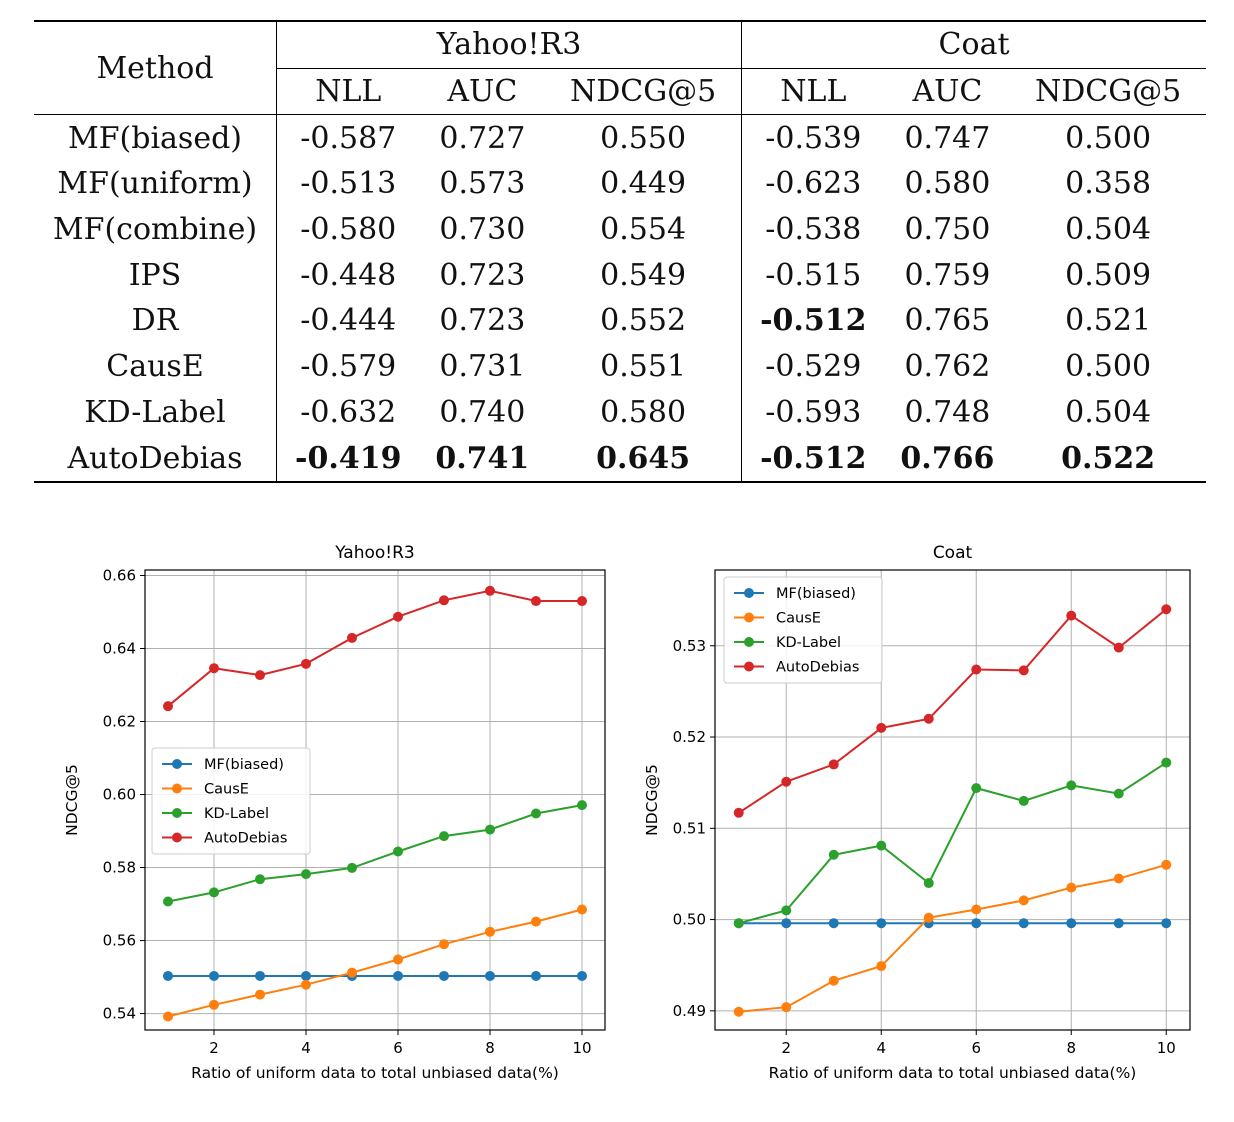 Image resolution: width=1234 pixels, height=1122 pixels. Describe the element at coordinates (119, 575) in the screenshot. I see `y-tick-label: 0.66` at that location.